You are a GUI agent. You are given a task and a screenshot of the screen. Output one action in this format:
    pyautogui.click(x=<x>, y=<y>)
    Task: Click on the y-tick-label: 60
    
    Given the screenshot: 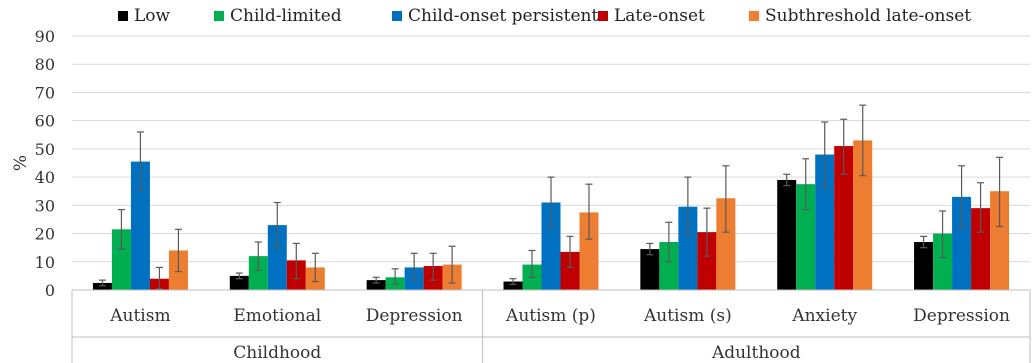 What is the action you would take?
    pyautogui.click(x=45, y=121)
    